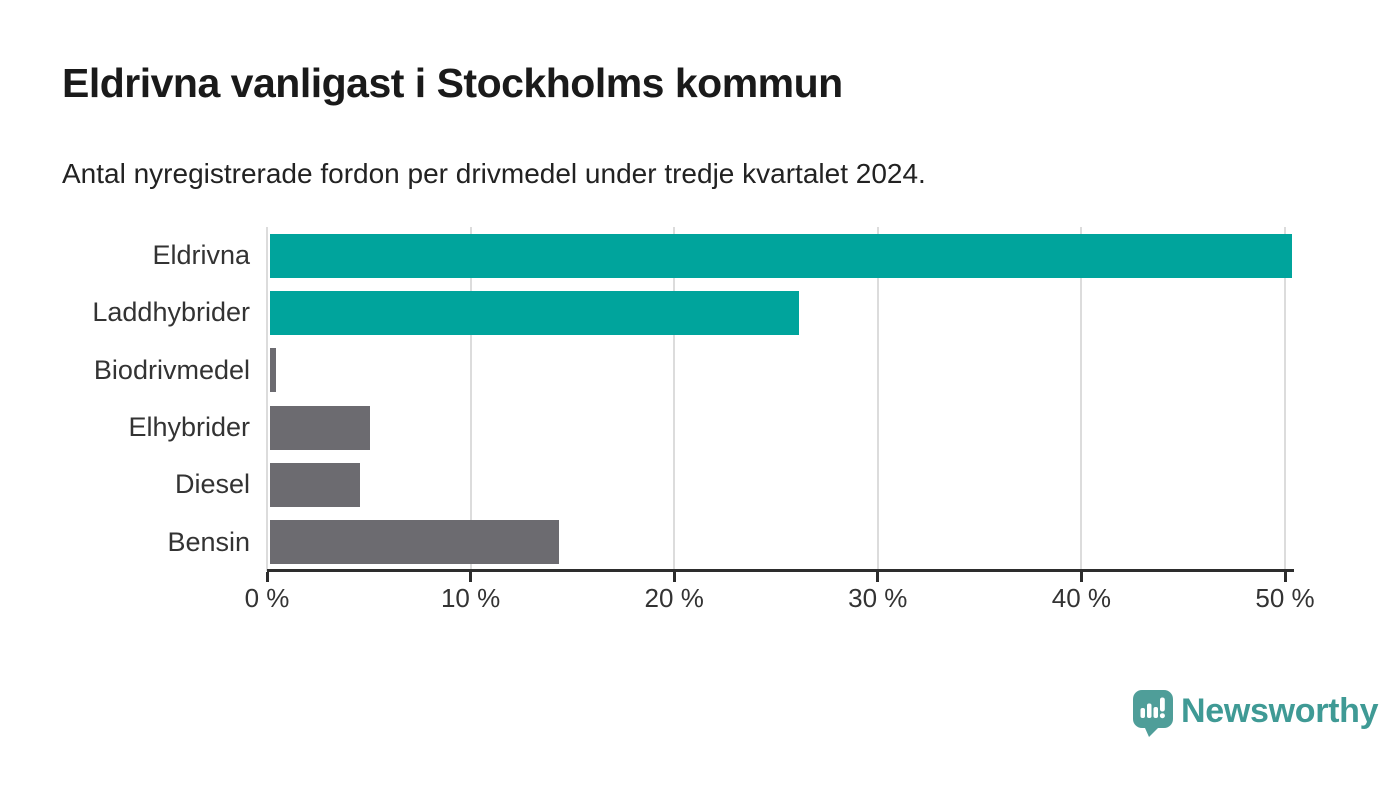 The image size is (1400, 793). Describe the element at coordinates (1280, 711) in the screenshot. I see `newsworthy-brand-text: Newsworthy` at that location.